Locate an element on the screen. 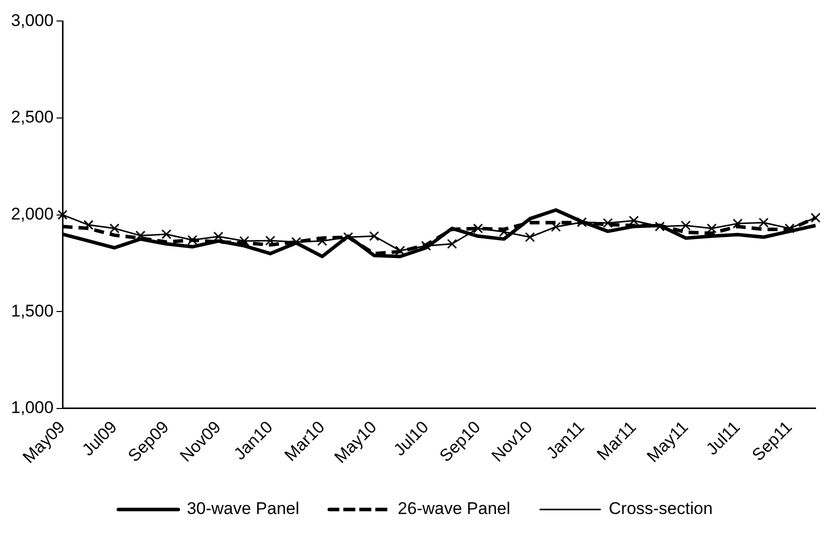 This screenshot has width=833, height=534. y-tick-label: 3,000 is located at coordinates (32, 20).